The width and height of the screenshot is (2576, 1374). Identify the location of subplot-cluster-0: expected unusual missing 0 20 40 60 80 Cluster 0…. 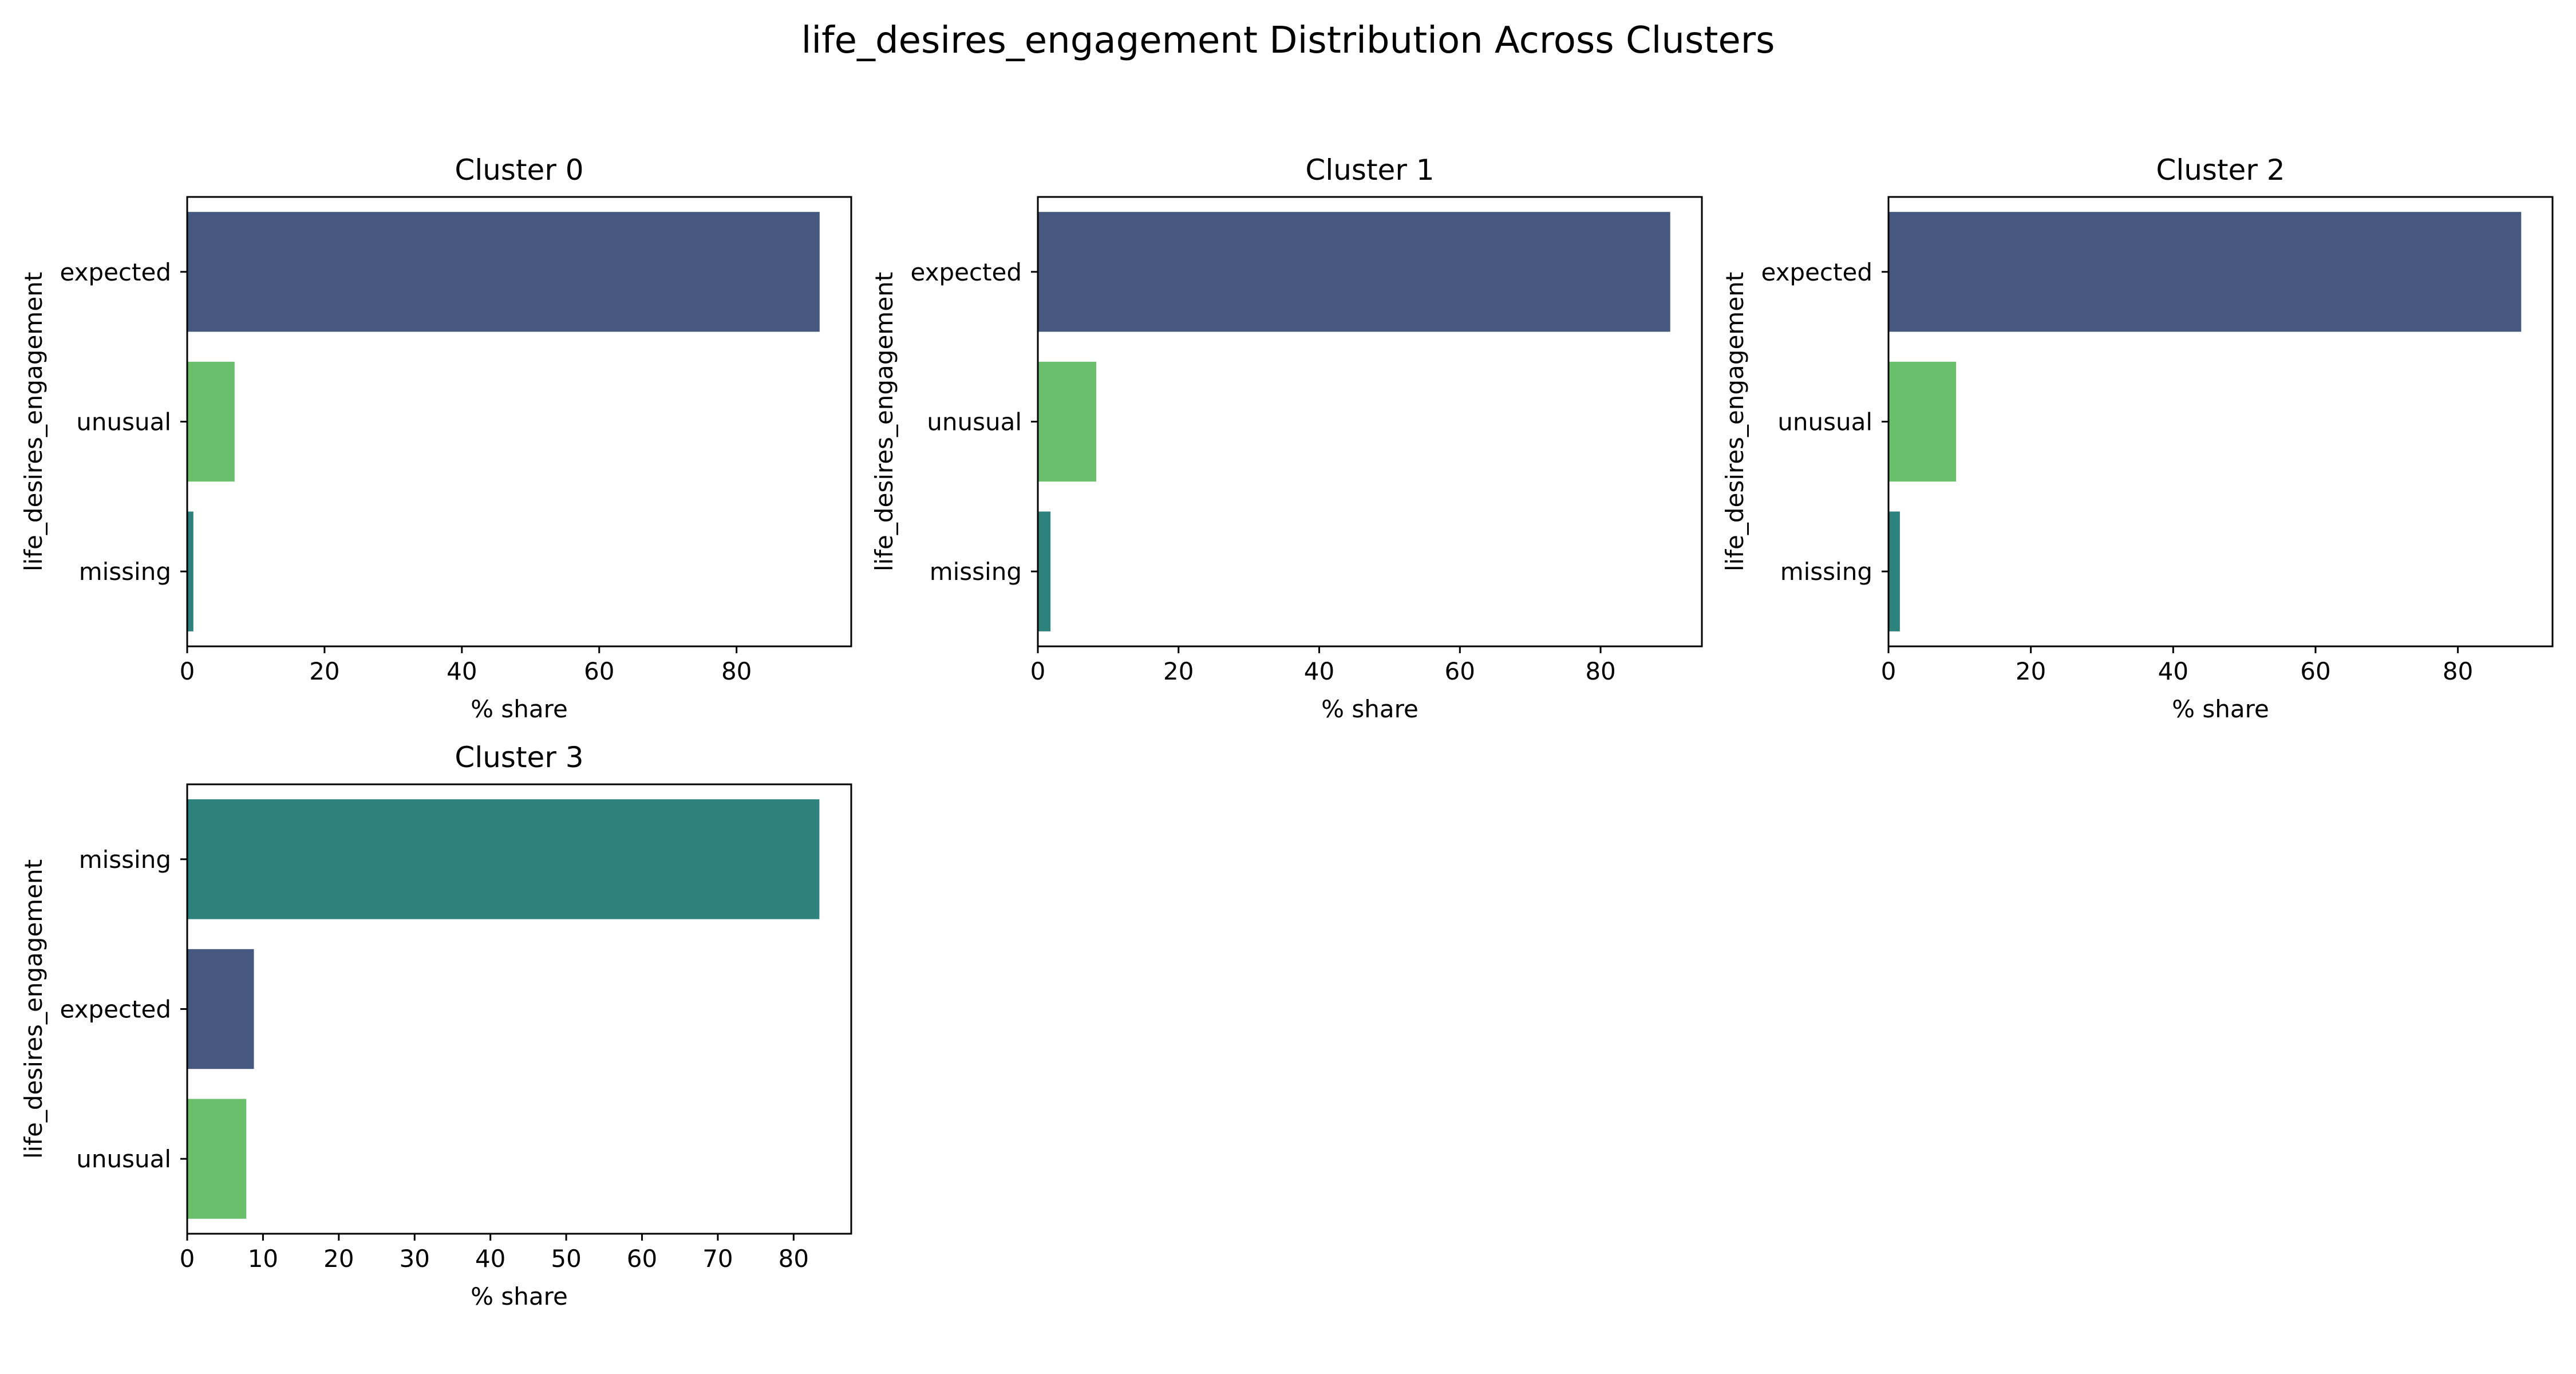
(435, 438).